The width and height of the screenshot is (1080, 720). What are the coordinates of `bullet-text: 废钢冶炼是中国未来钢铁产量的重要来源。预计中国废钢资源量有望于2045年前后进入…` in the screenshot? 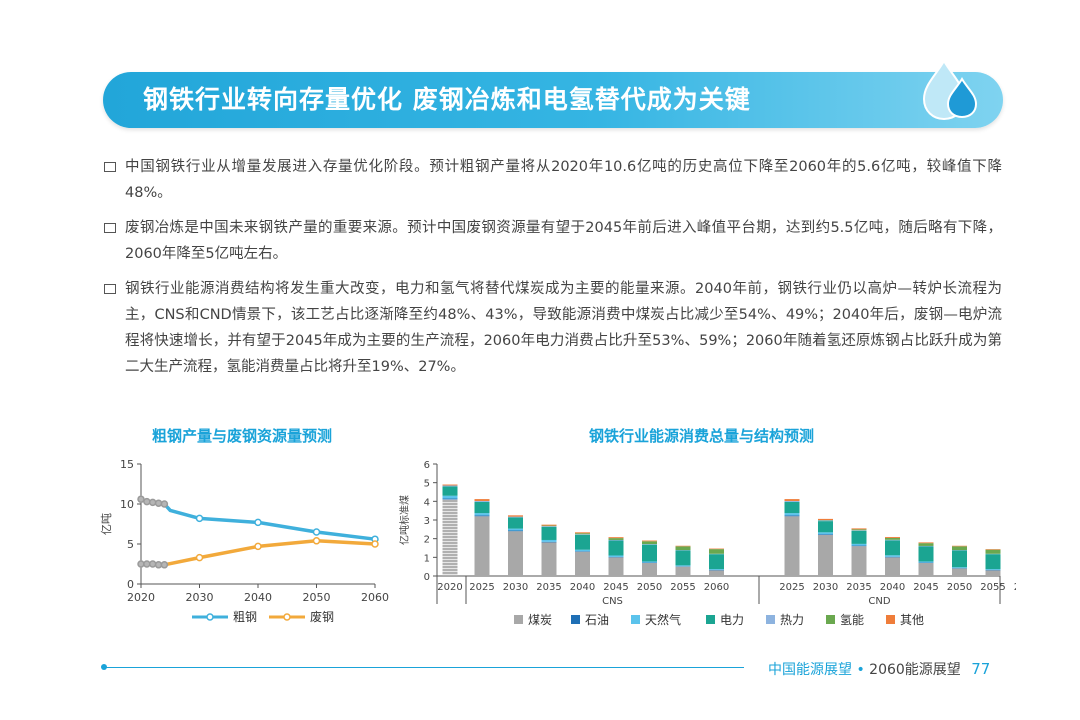 It's located at (563, 241).